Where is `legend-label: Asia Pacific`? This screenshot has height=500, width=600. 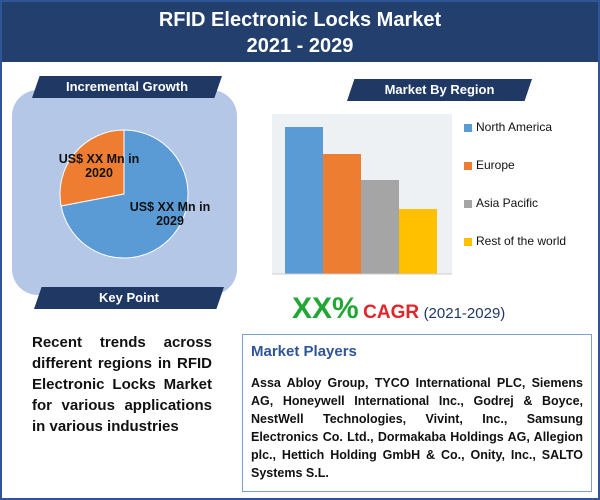
legend-label: Asia Pacific is located at coordinates (507, 203).